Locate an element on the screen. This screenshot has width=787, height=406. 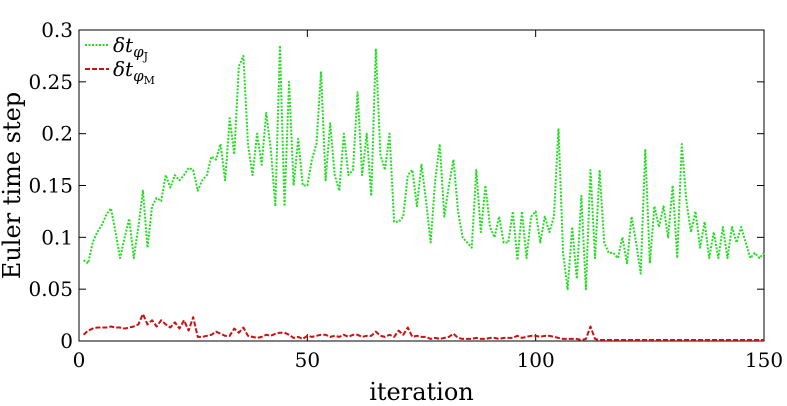
x-tick-label: 100 is located at coordinates (536, 360).